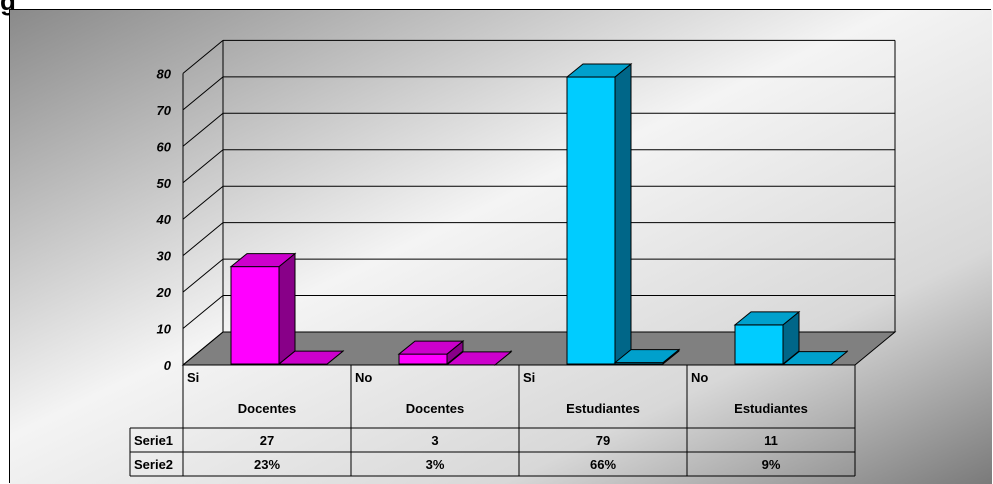  What do you see at coordinates (267, 440) in the screenshot?
I see `data-cell-value: 27` at bounding box center [267, 440].